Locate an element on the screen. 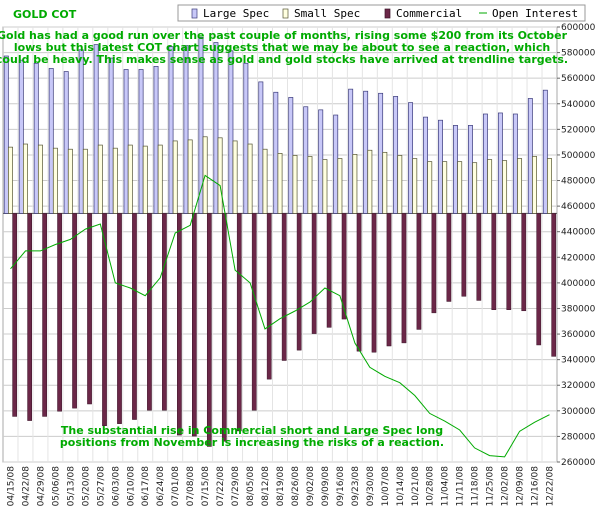 This screenshot has height=506, width=598. right-axis-tick-label: 280000 is located at coordinates (578, 437).